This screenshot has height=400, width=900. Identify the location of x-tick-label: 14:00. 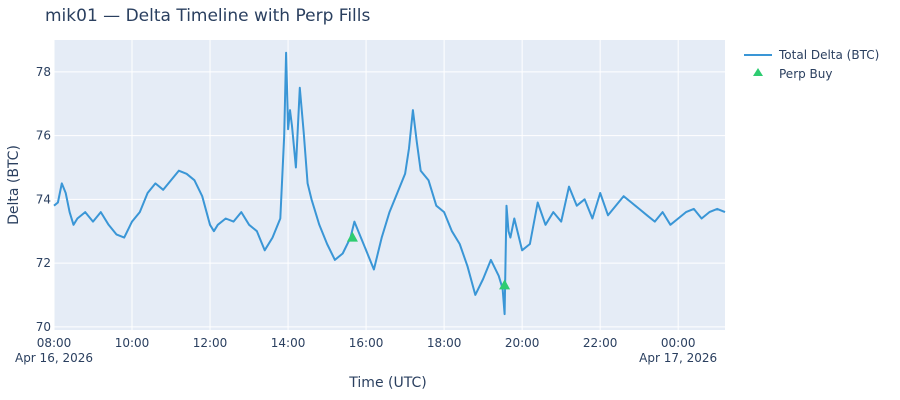
(288, 343).